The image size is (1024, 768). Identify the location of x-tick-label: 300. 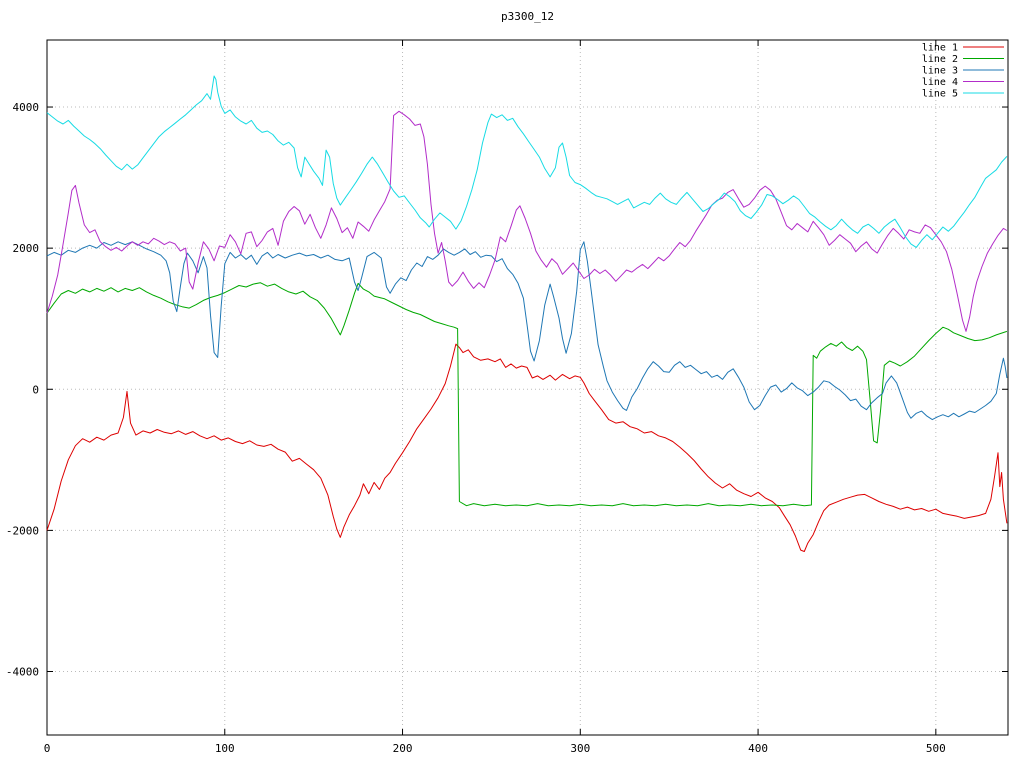
(580, 748).